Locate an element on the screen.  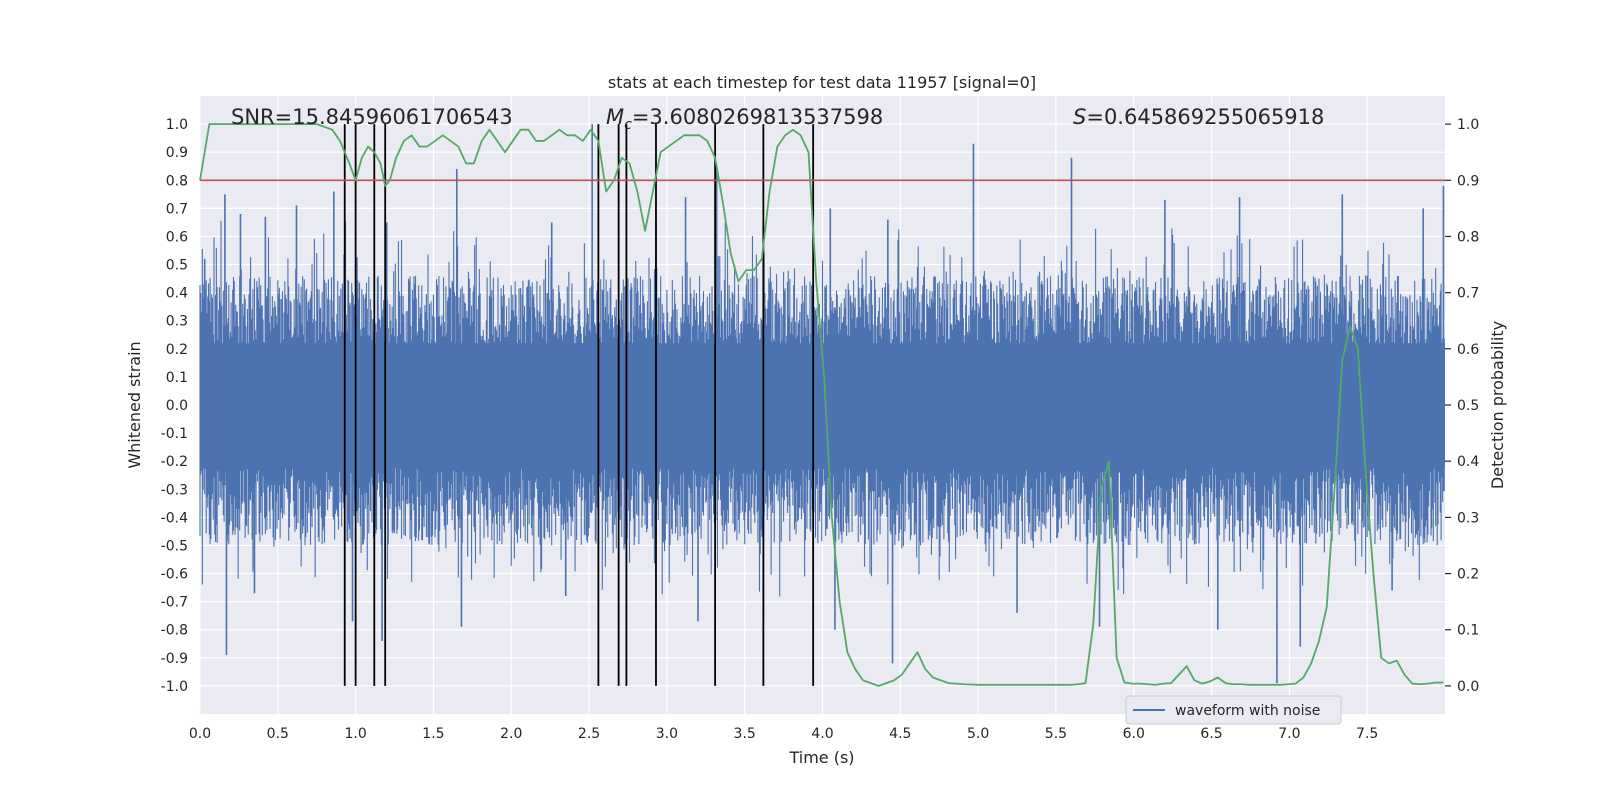
x-tick-label: 1.0 is located at coordinates (355, 734).